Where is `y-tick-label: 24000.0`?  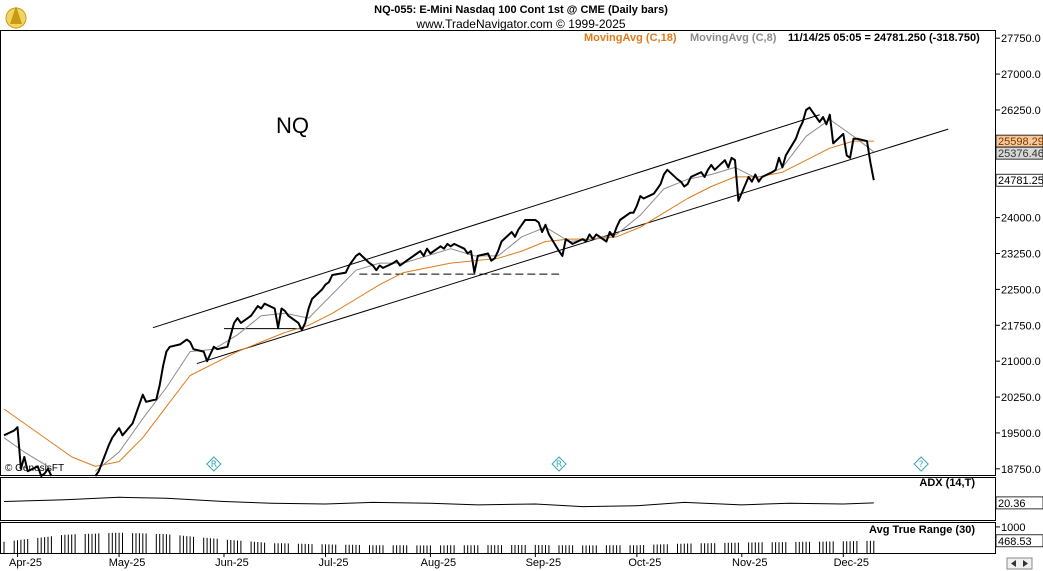 y-tick-label: 24000.0 is located at coordinates (1021, 219).